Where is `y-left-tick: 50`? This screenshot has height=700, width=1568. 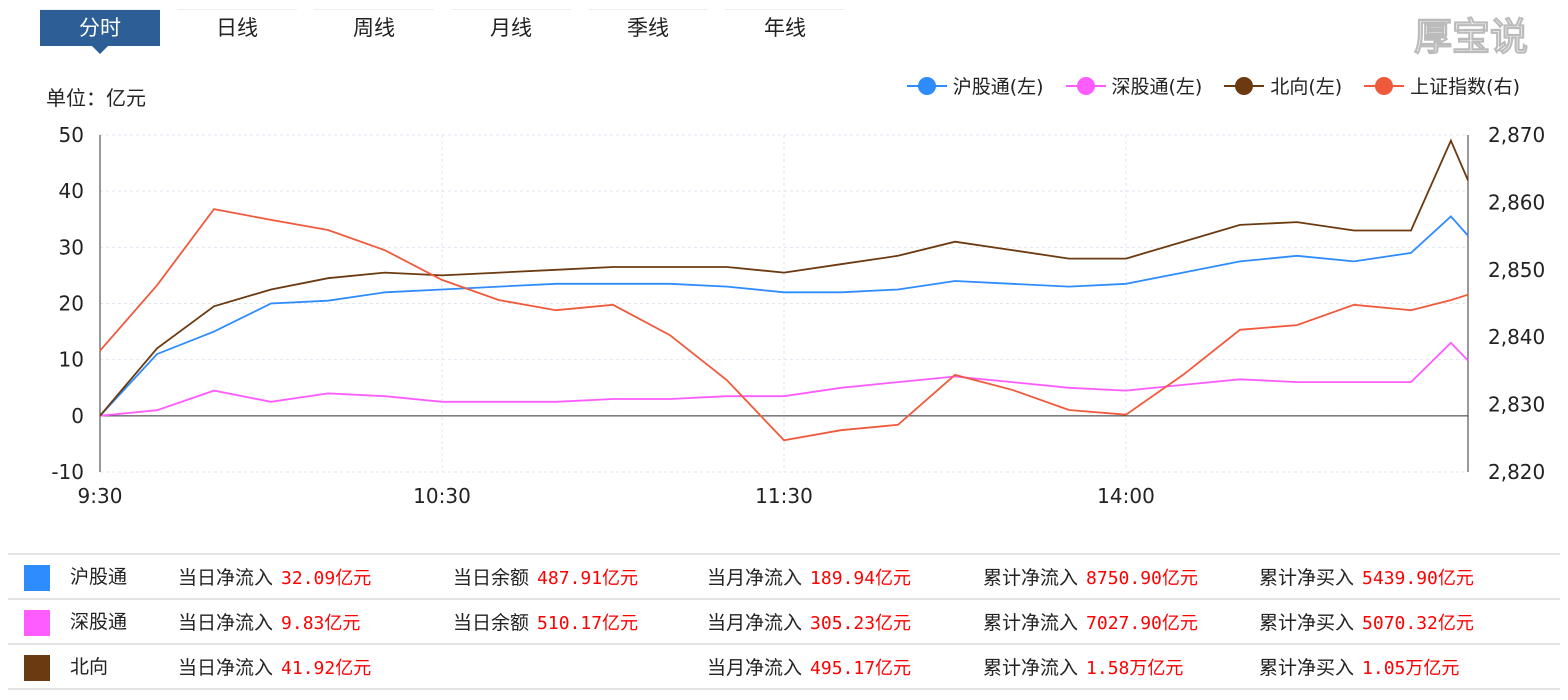
y-left-tick: 50 is located at coordinates (71, 135).